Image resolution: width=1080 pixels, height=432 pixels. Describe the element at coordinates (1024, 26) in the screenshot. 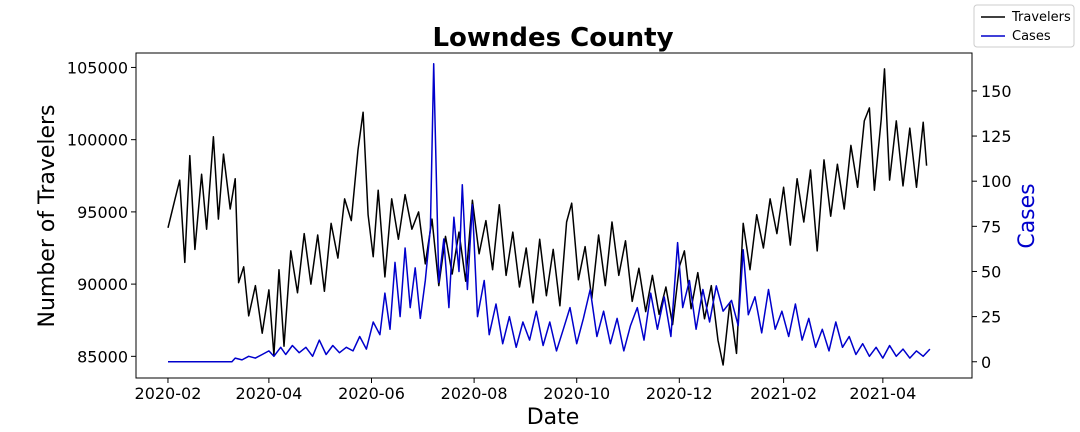

I see `legend: Travelers Cases` at that location.